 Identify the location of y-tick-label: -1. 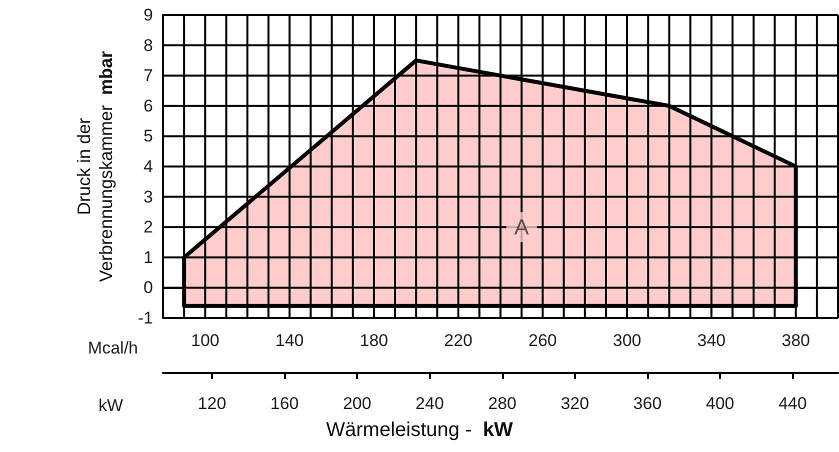
(145, 318).